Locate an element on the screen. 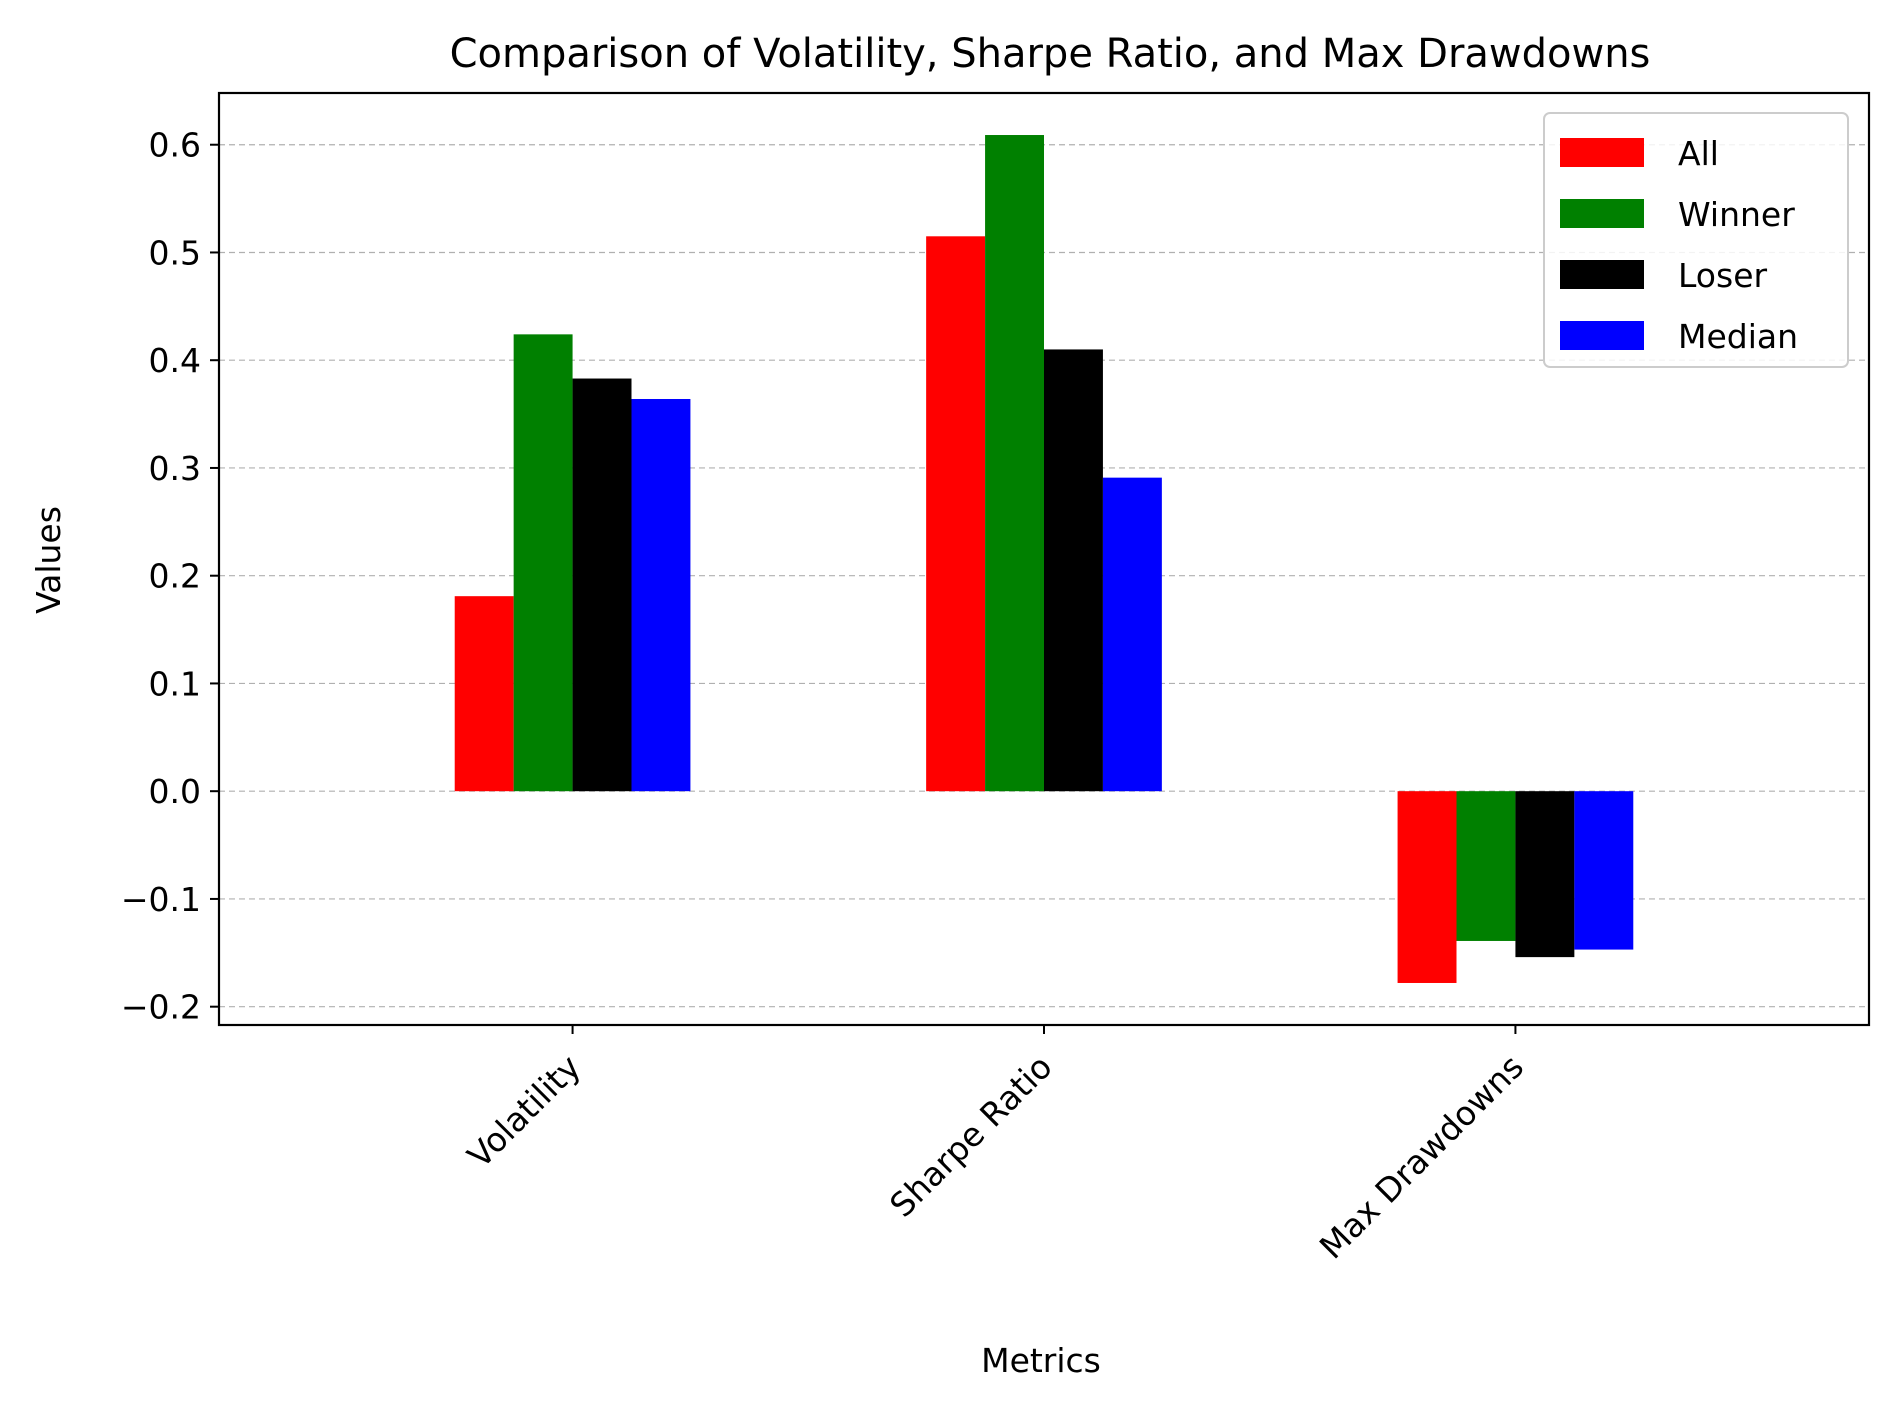  legend-swatch-median is located at coordinates (1602, 335).